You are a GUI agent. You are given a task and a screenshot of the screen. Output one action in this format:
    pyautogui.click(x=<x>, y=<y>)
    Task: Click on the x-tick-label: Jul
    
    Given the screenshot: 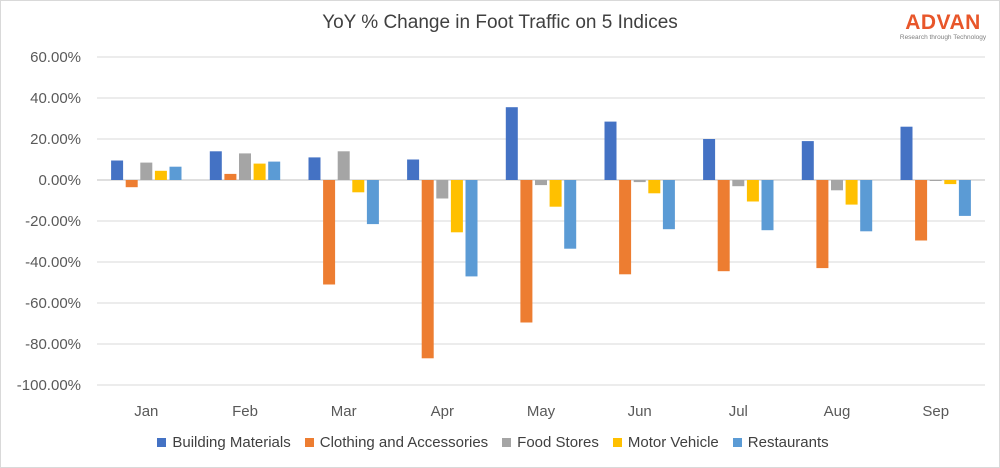 What is the action you would take?
    pyautogui.click(x=738, y=411)
    